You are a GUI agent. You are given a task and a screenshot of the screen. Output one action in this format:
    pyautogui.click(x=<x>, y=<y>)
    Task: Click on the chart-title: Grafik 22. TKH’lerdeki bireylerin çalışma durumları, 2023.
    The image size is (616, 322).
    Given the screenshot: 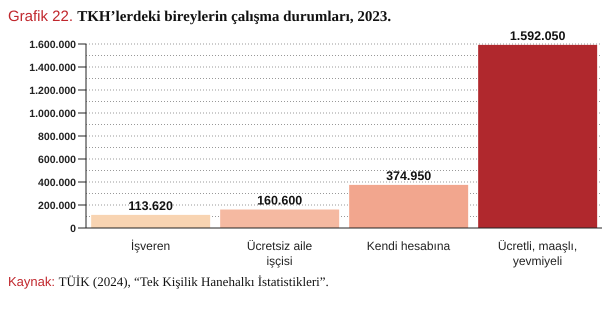 What is the action you would take?
    pyautogui.click(x=200, y=16)
    